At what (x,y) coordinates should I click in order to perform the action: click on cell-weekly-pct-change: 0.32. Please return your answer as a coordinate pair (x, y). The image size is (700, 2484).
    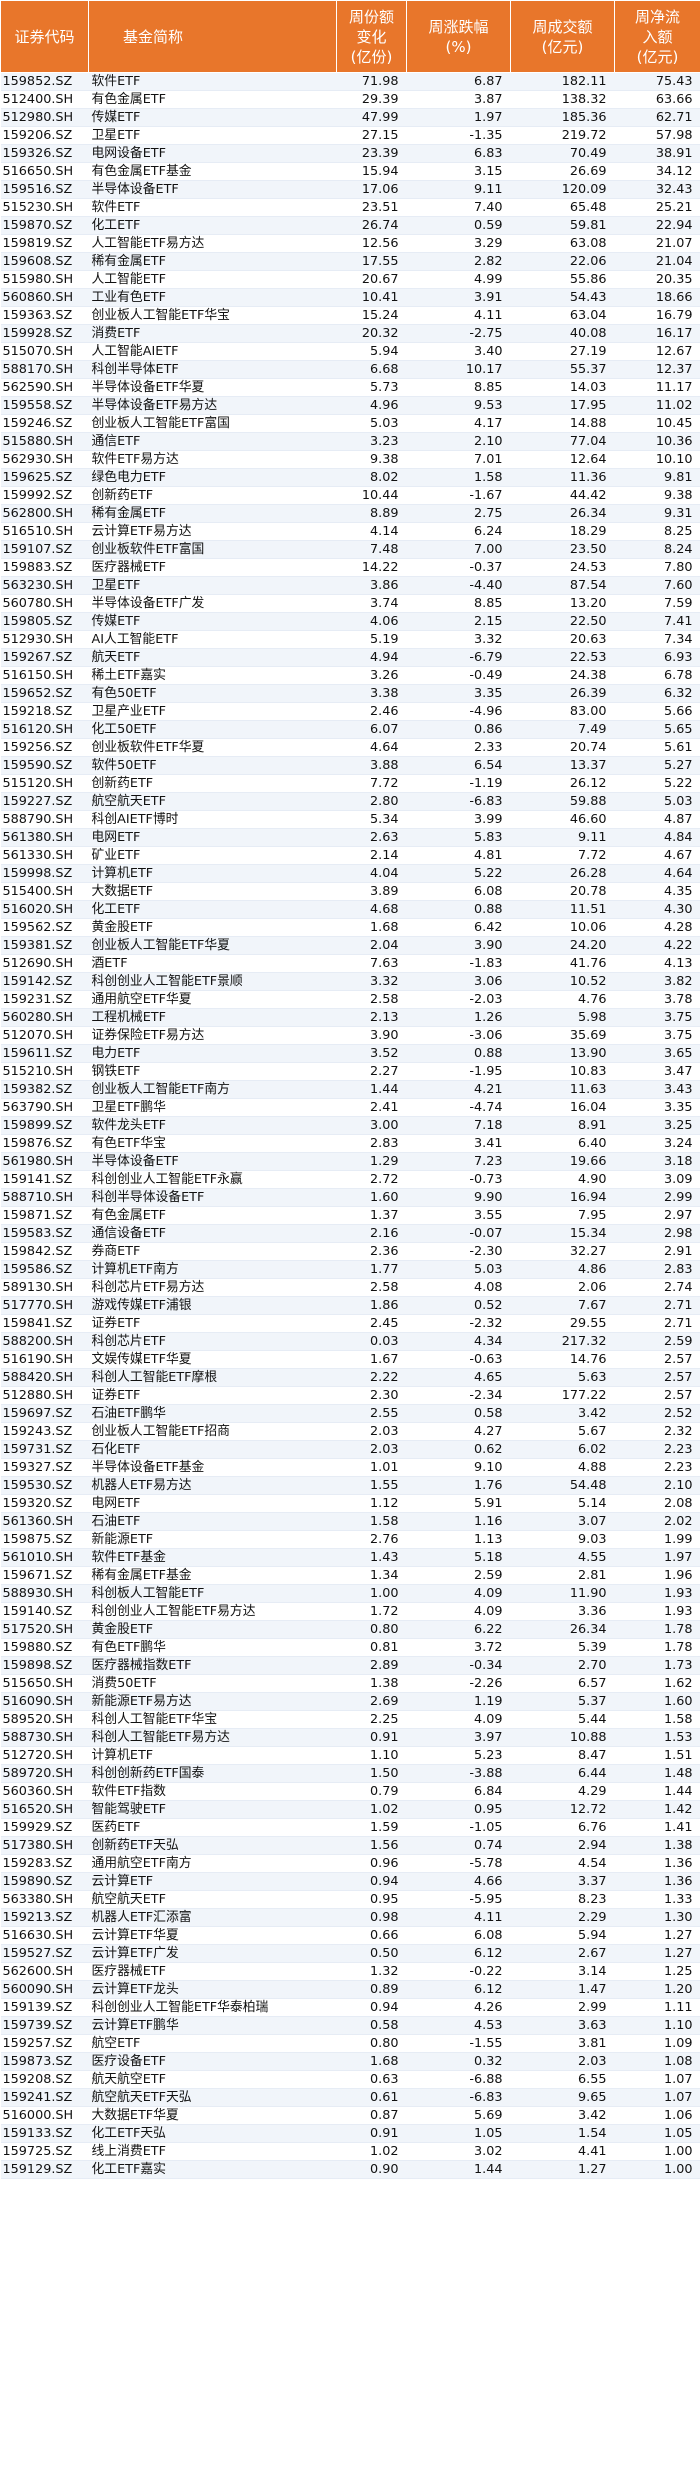
    Looking at the image, I should click on (458, 2061).